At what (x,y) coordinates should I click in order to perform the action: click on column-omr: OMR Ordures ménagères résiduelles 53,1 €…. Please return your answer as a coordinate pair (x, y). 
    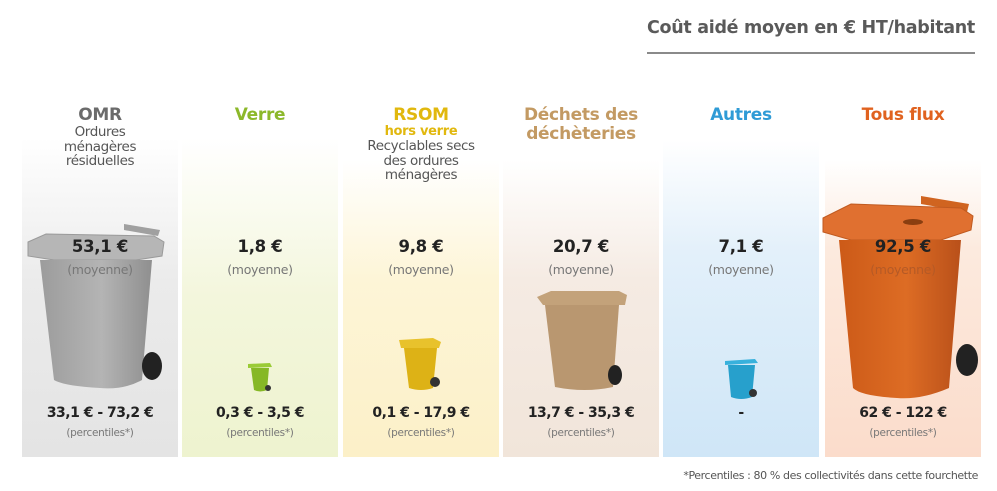
    Looking at the image, I should click on (100, 278).